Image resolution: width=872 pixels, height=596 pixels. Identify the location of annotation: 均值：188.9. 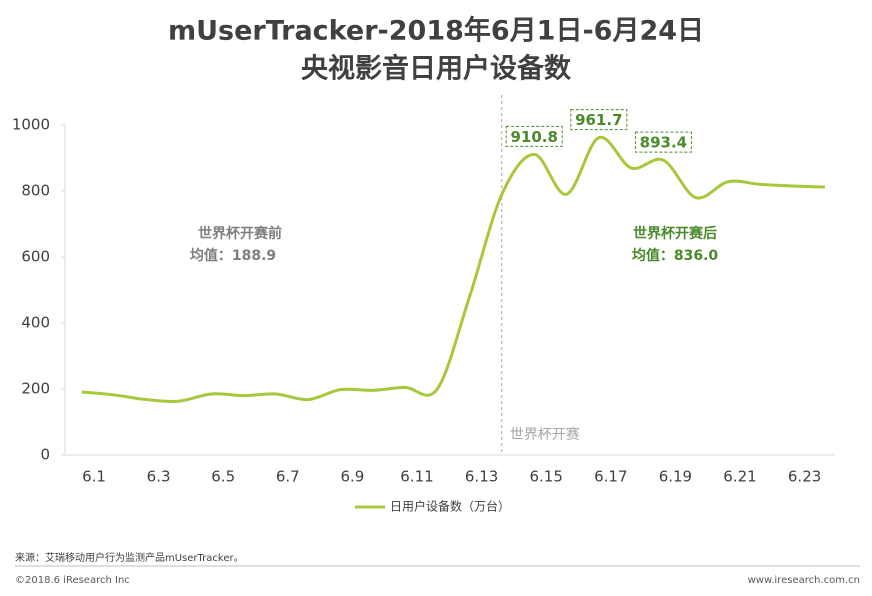
(233, 255).